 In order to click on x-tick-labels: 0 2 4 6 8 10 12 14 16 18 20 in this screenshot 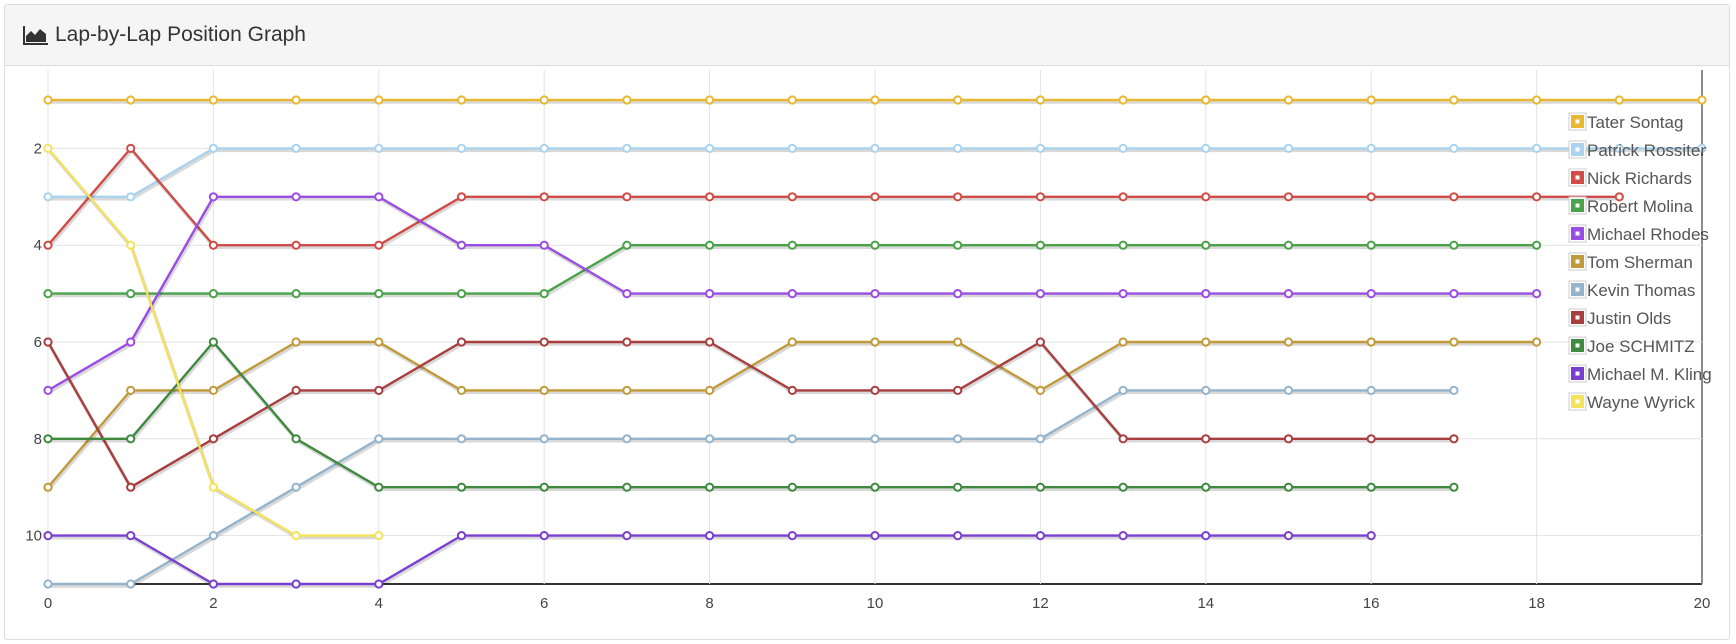, I will do `click(877, 603)`.